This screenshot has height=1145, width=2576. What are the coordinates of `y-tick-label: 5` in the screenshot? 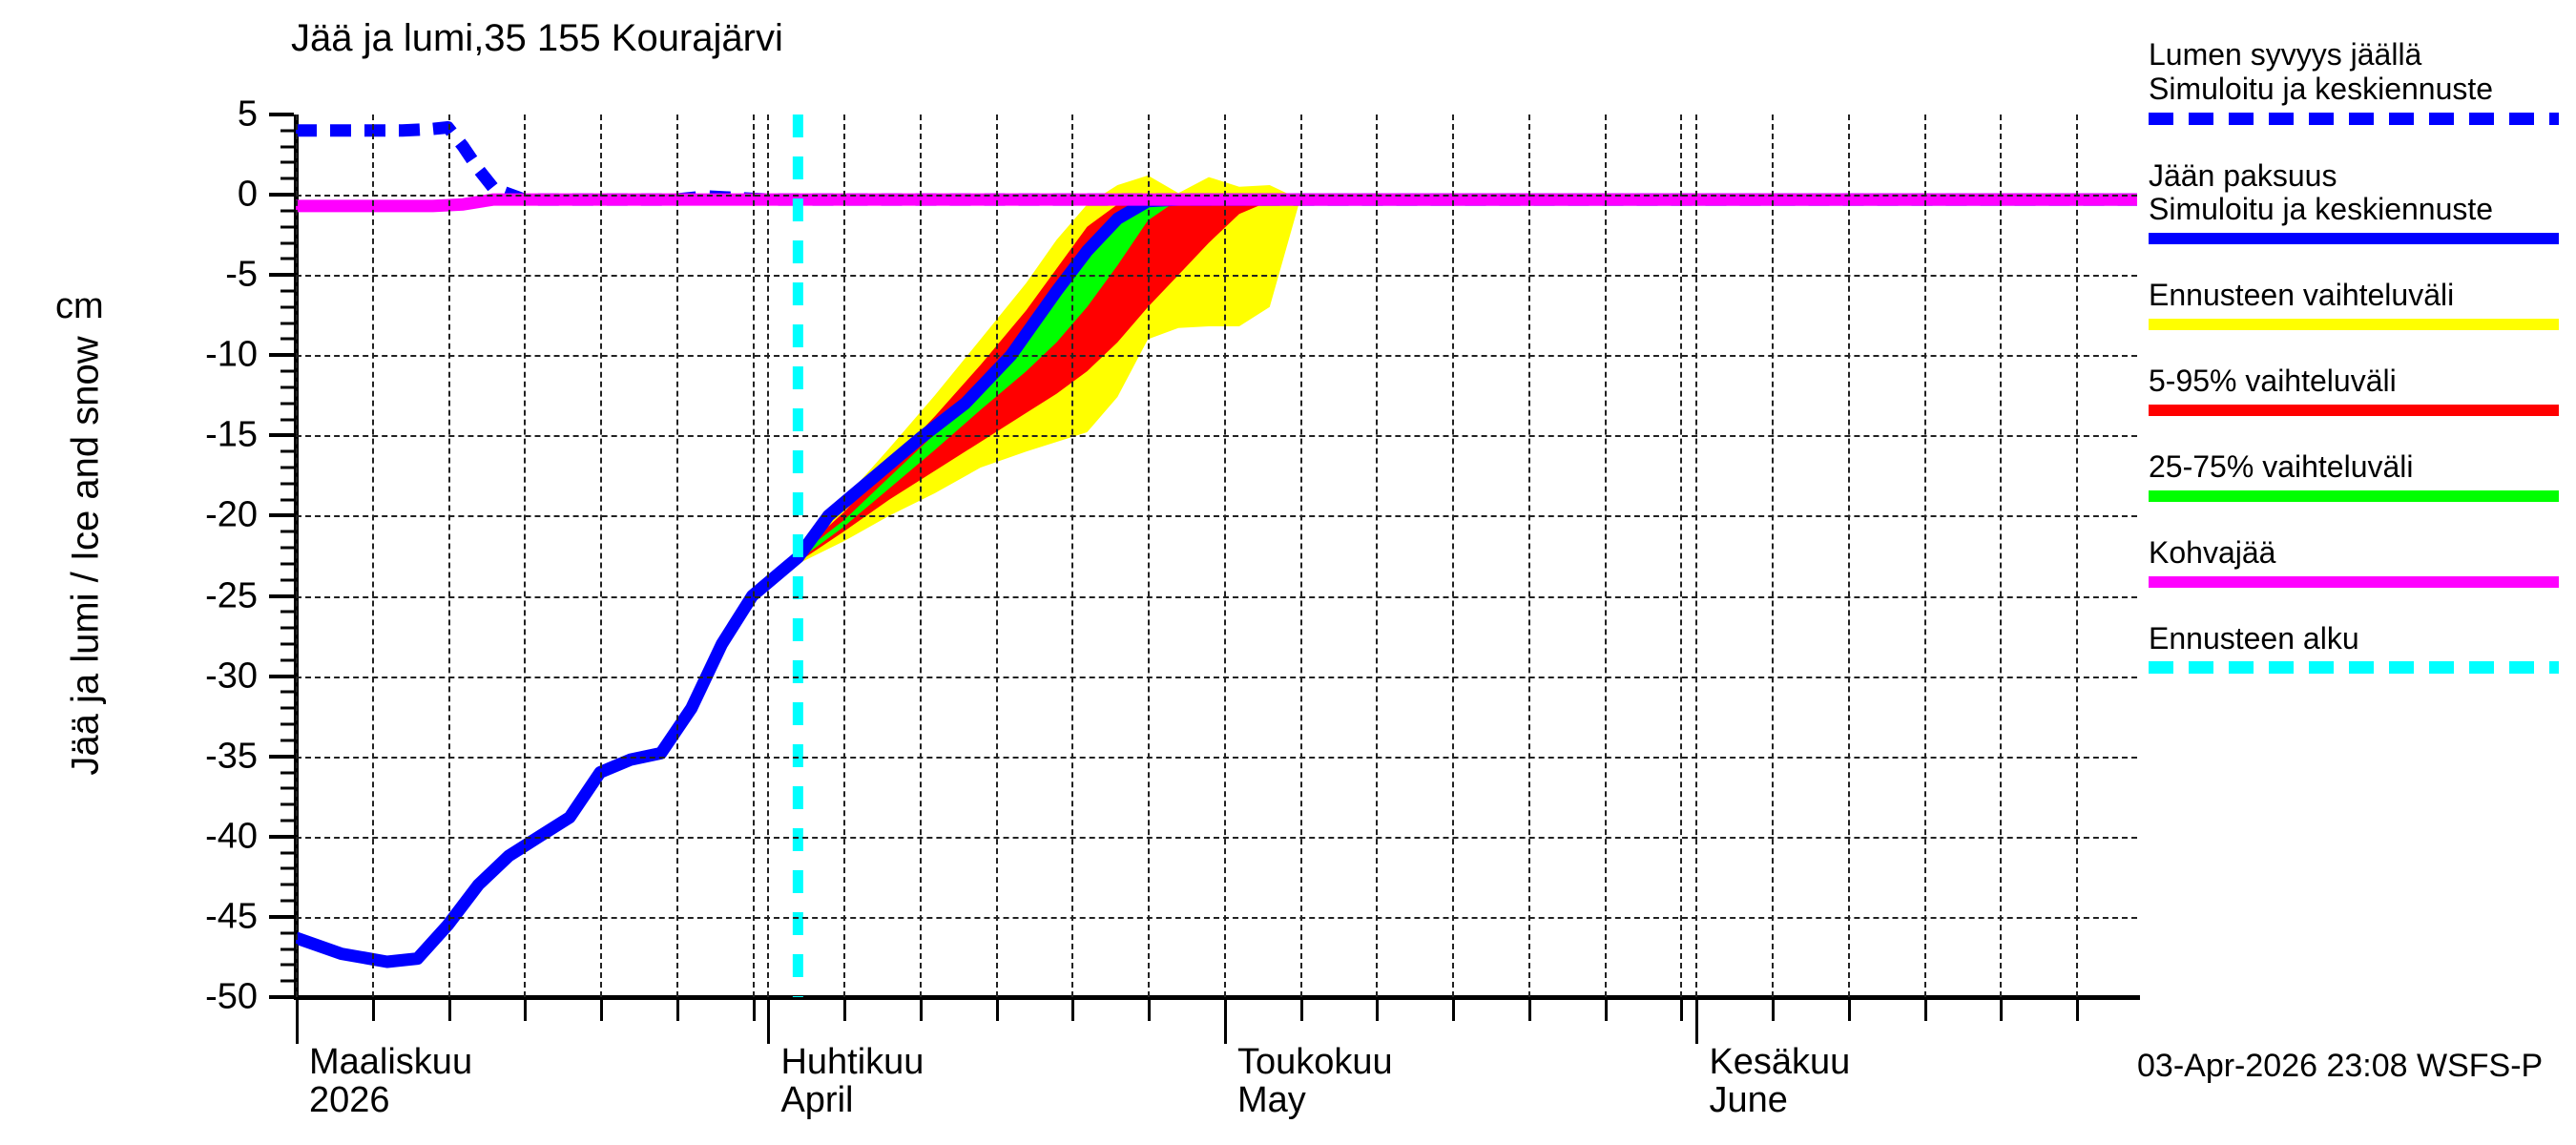 It's located at (247, 114).